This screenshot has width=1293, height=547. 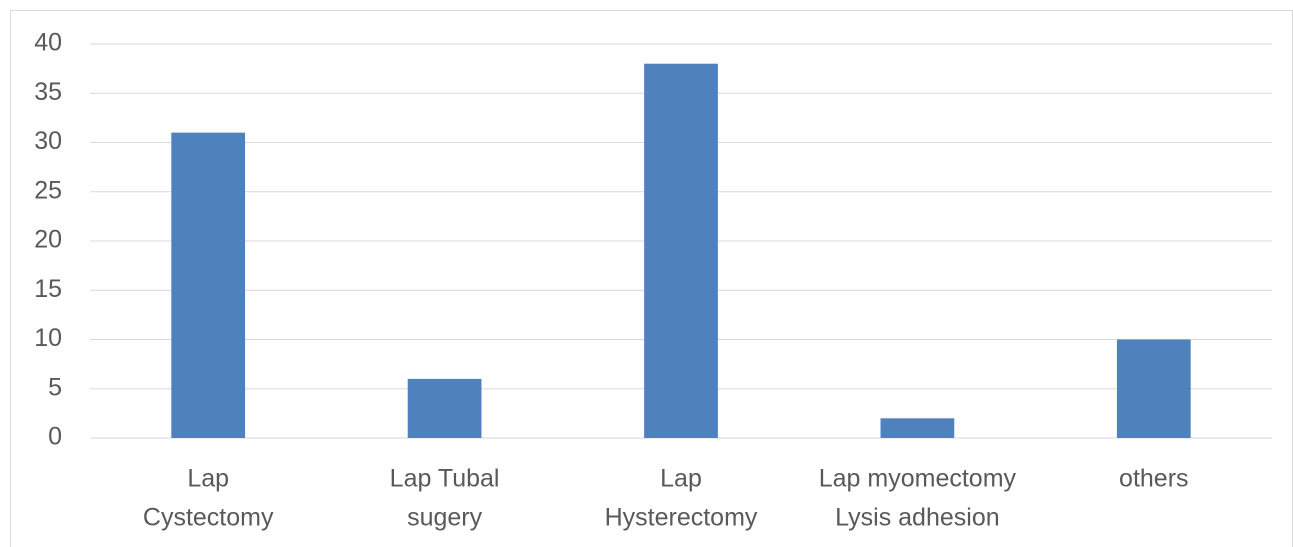 I want to click on y-tick-label: 40, so click(x=48, y=43).